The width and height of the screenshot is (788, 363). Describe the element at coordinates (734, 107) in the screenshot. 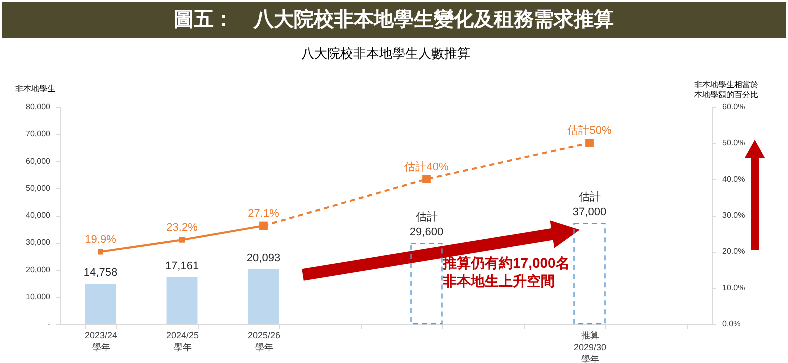

I see `y2-tick-label: 60.0%` at that location.